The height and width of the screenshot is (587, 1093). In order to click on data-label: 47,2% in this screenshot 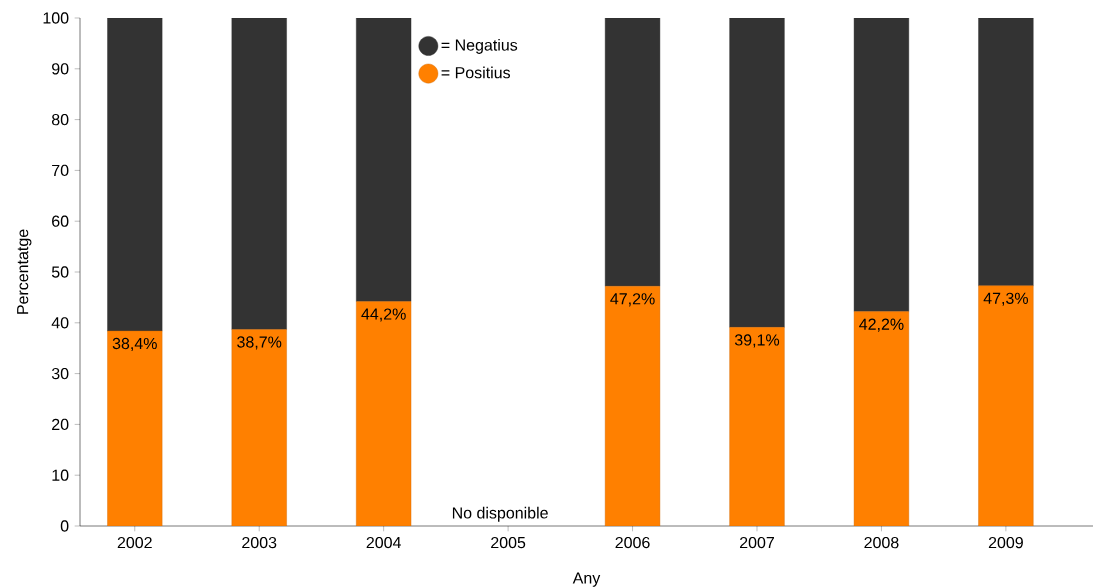, I will do `click(632, 300)`.